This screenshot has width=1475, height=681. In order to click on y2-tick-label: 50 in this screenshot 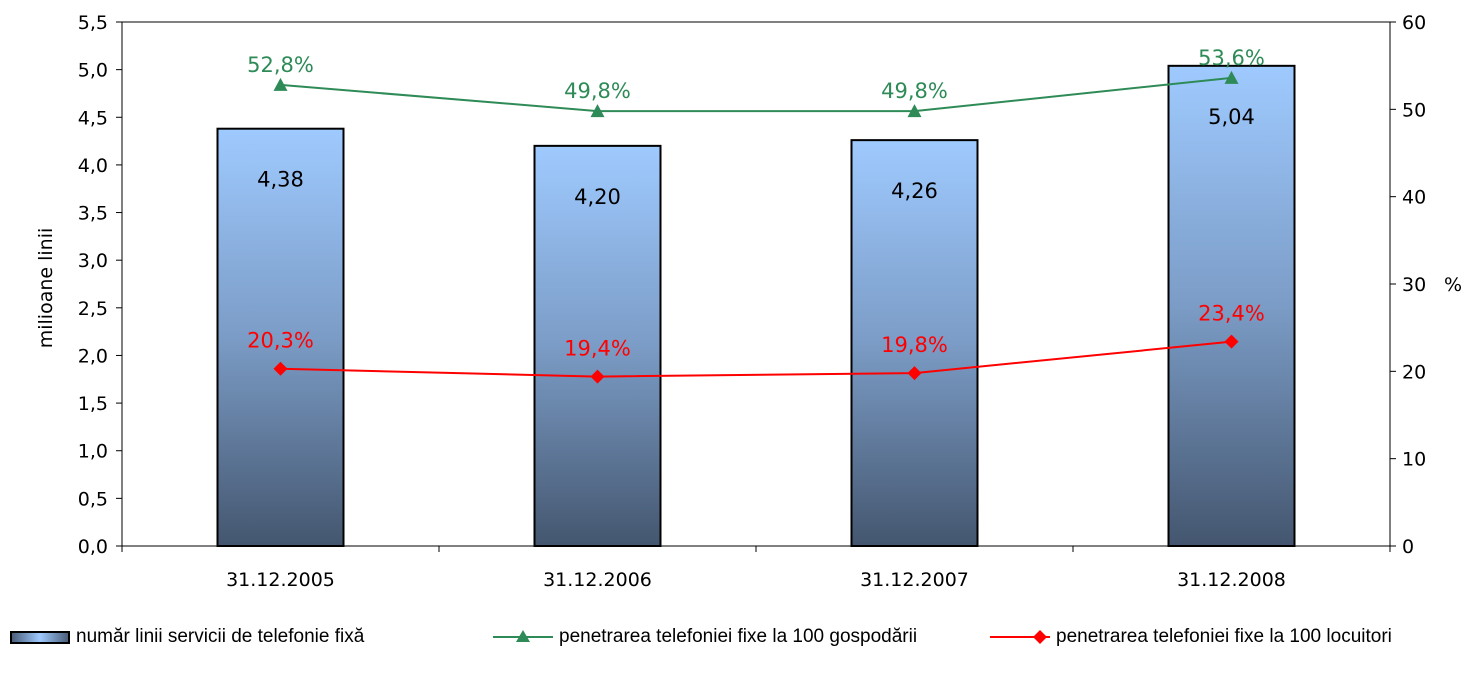, I will do `click(1414, 110)`.